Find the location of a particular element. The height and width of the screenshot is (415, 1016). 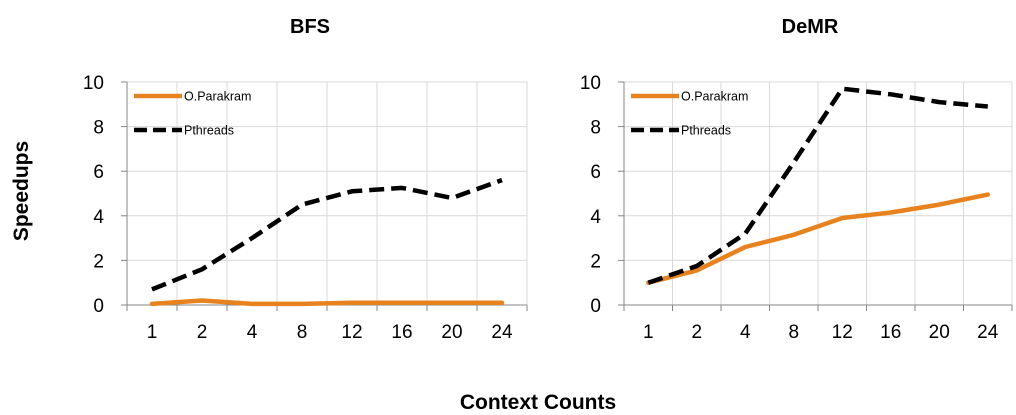

demr-x-tick-label: 16 is located at coordinates (890, 332).